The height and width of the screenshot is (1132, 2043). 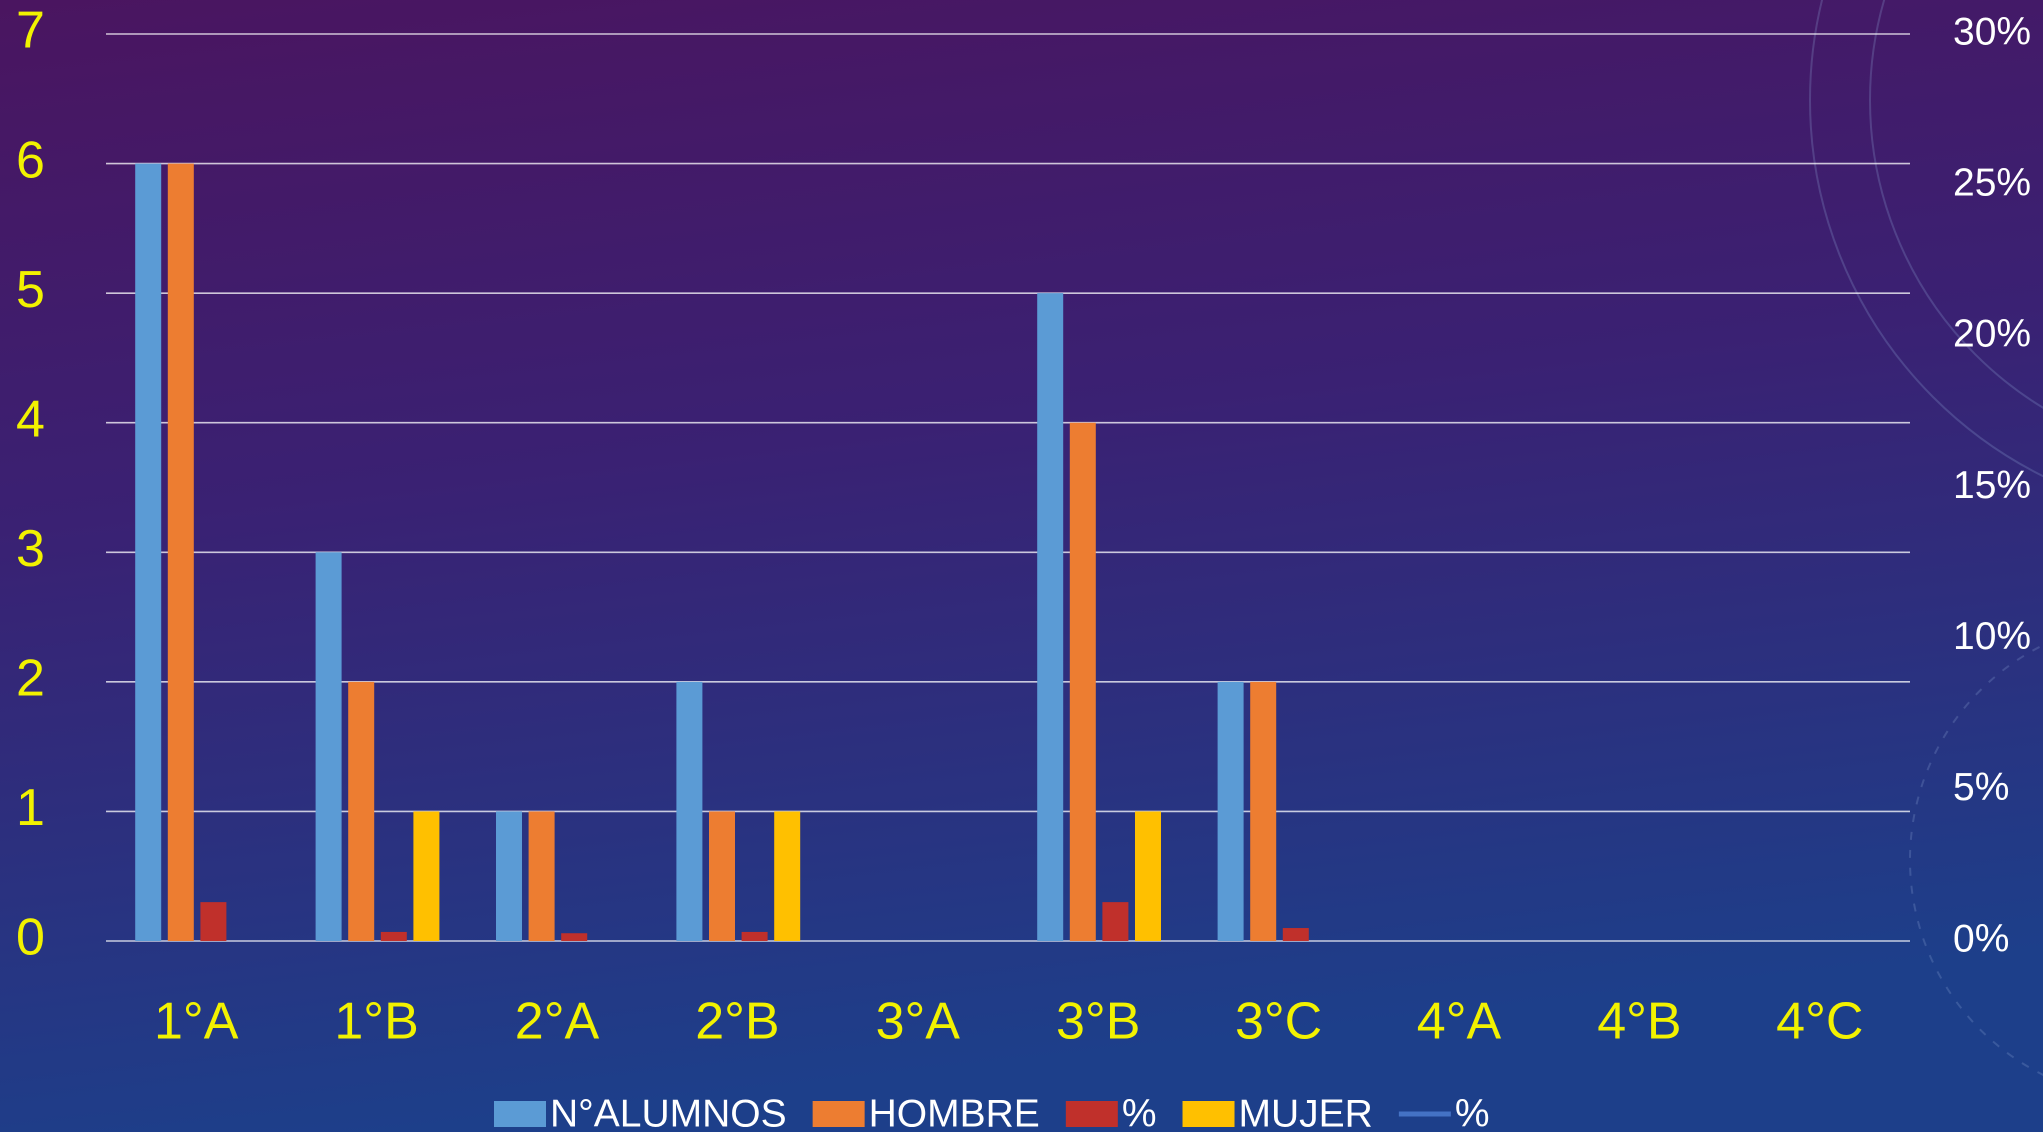 What do you see at coordinates (30, 679) in the screenshot?
I see `y-tick-label: 2` at bounding box center [30, 679].